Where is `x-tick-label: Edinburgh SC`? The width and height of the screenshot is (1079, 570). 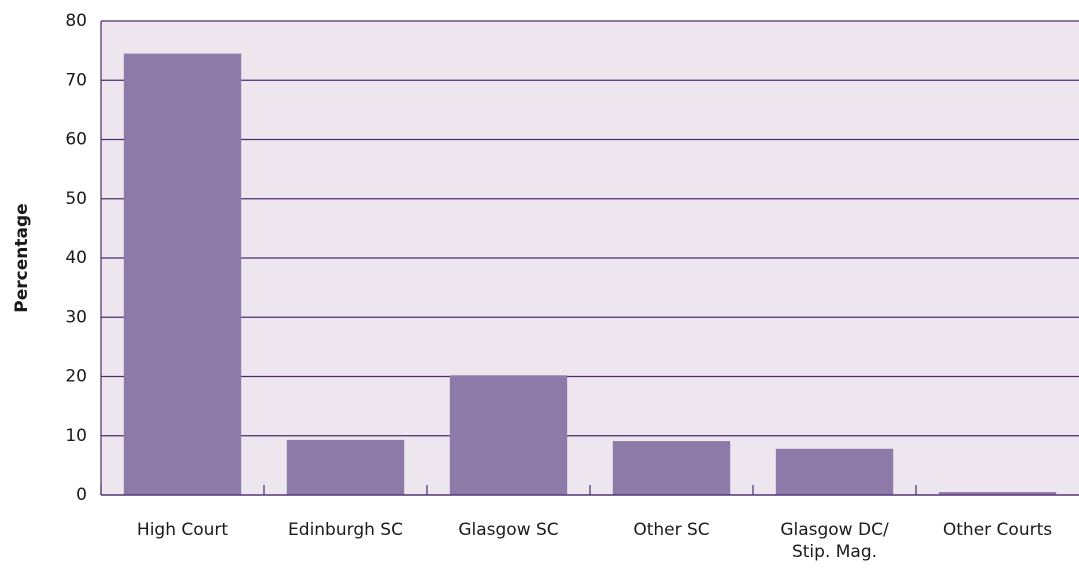 x-tick-label: Edinburgh SC is located at coordinates (345, 530).